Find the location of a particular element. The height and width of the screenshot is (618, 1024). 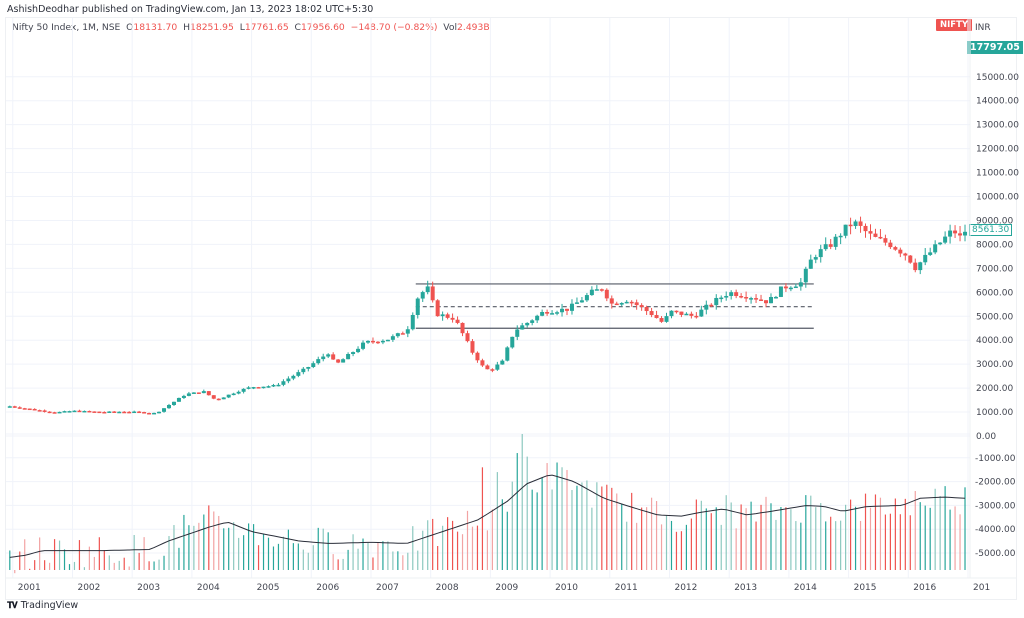

price-tick-label: 13000.00 is located at coordinates (997, 126).